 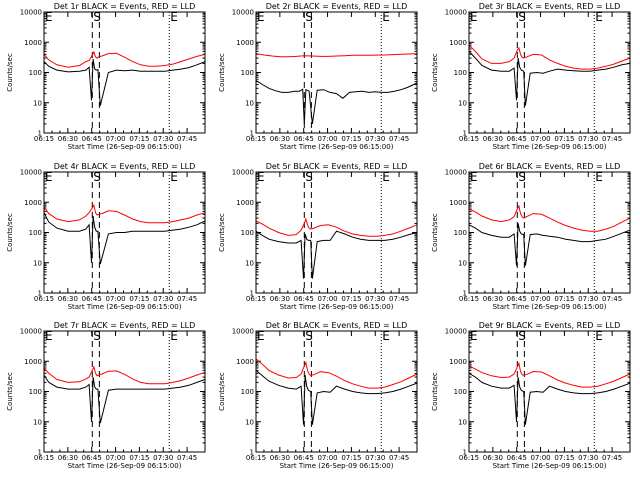 What do you see at coordinates (550, 325) in the screenshot?
I see `panel-title: Det 9r BLACK = Events, RED = LLD` at bounding box center [550, 325].